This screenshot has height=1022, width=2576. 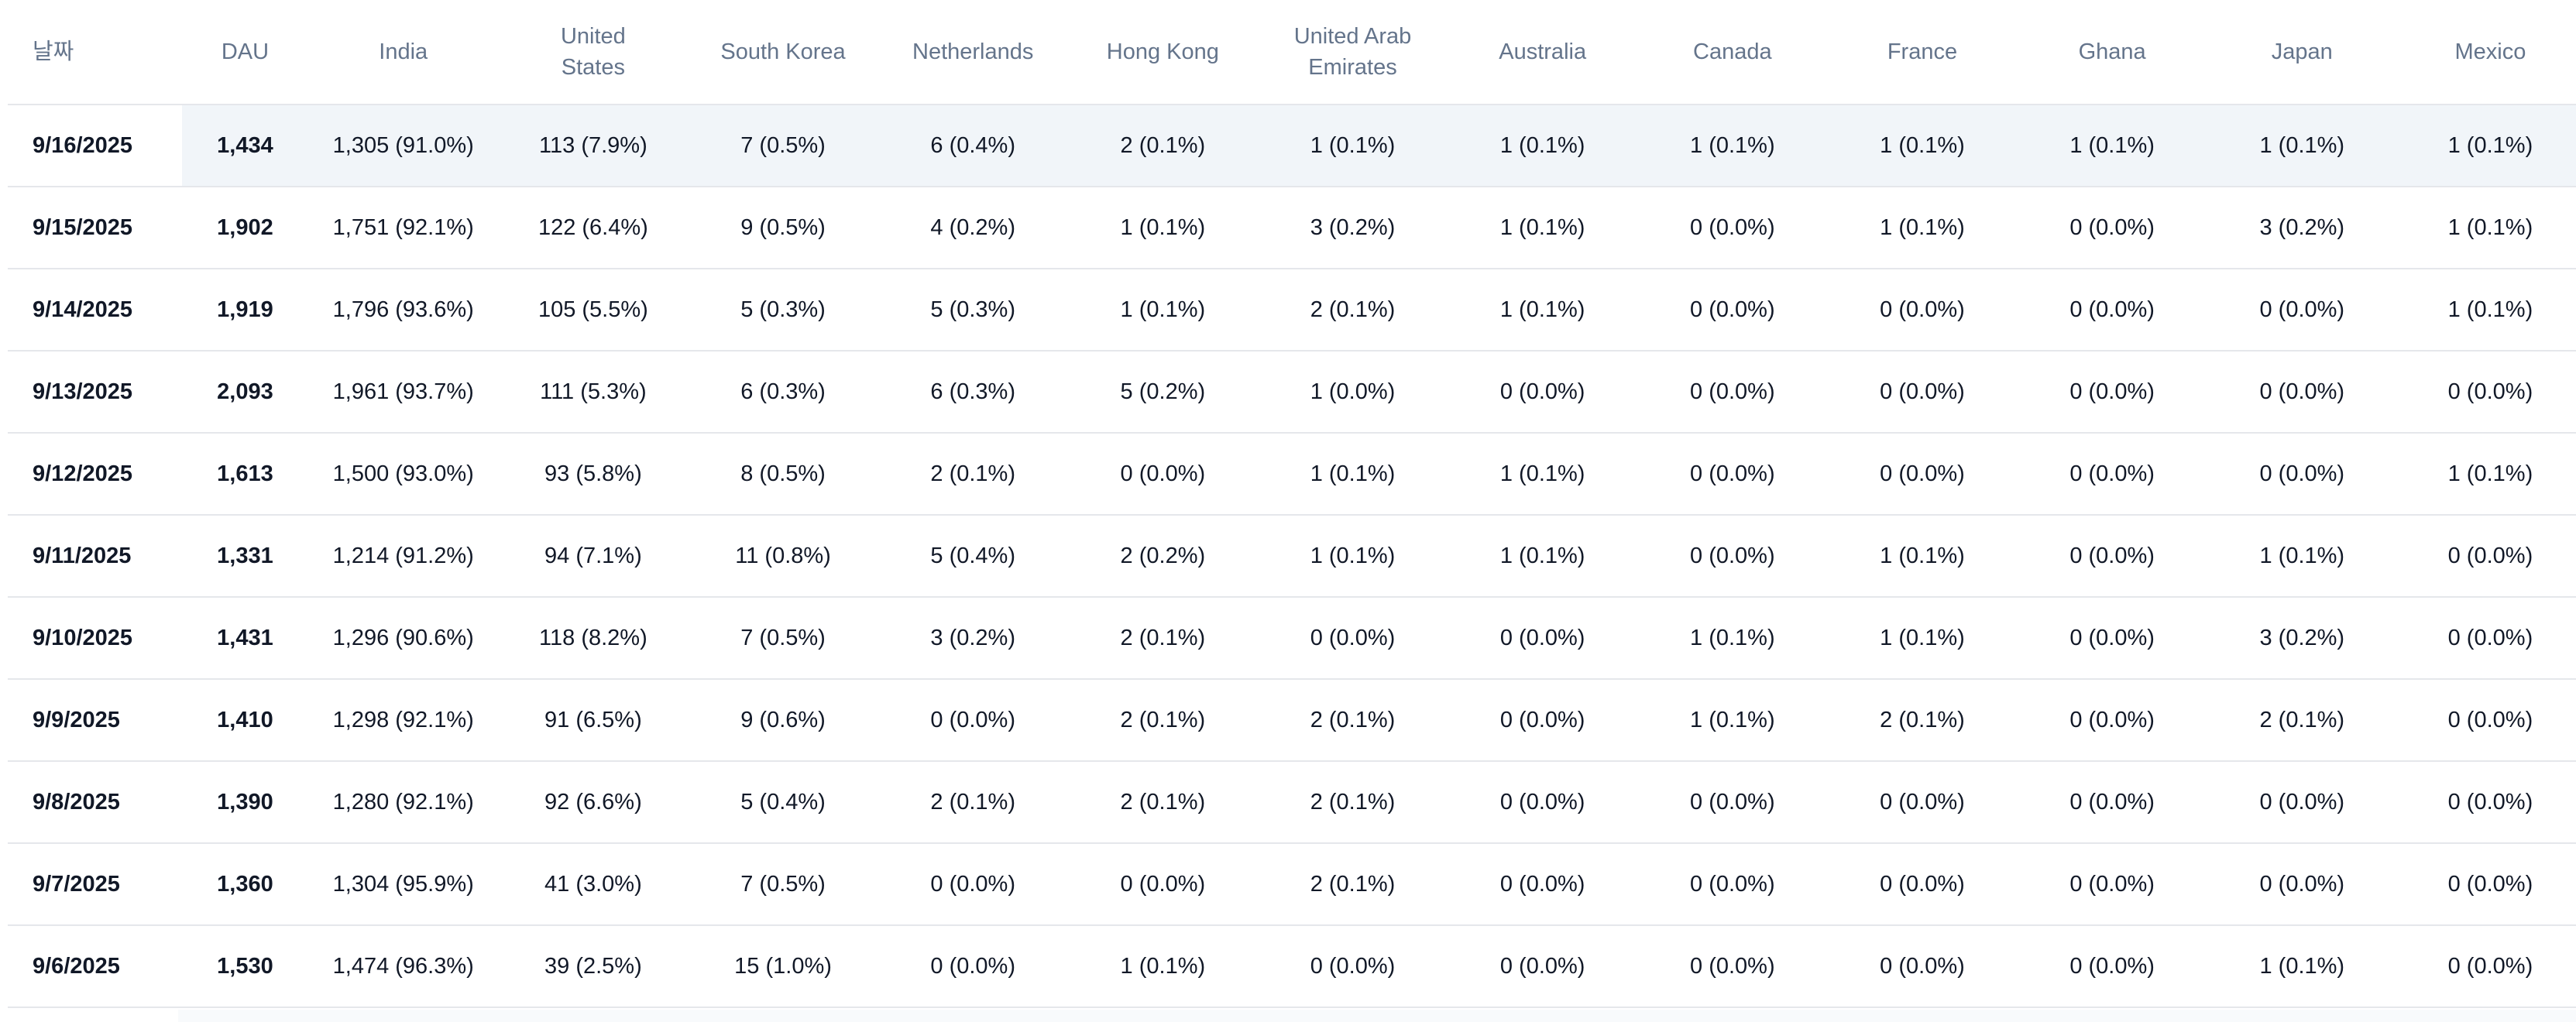 I want to click on india-cell: 1,751 (92.1%), so click(x=403, y=228).